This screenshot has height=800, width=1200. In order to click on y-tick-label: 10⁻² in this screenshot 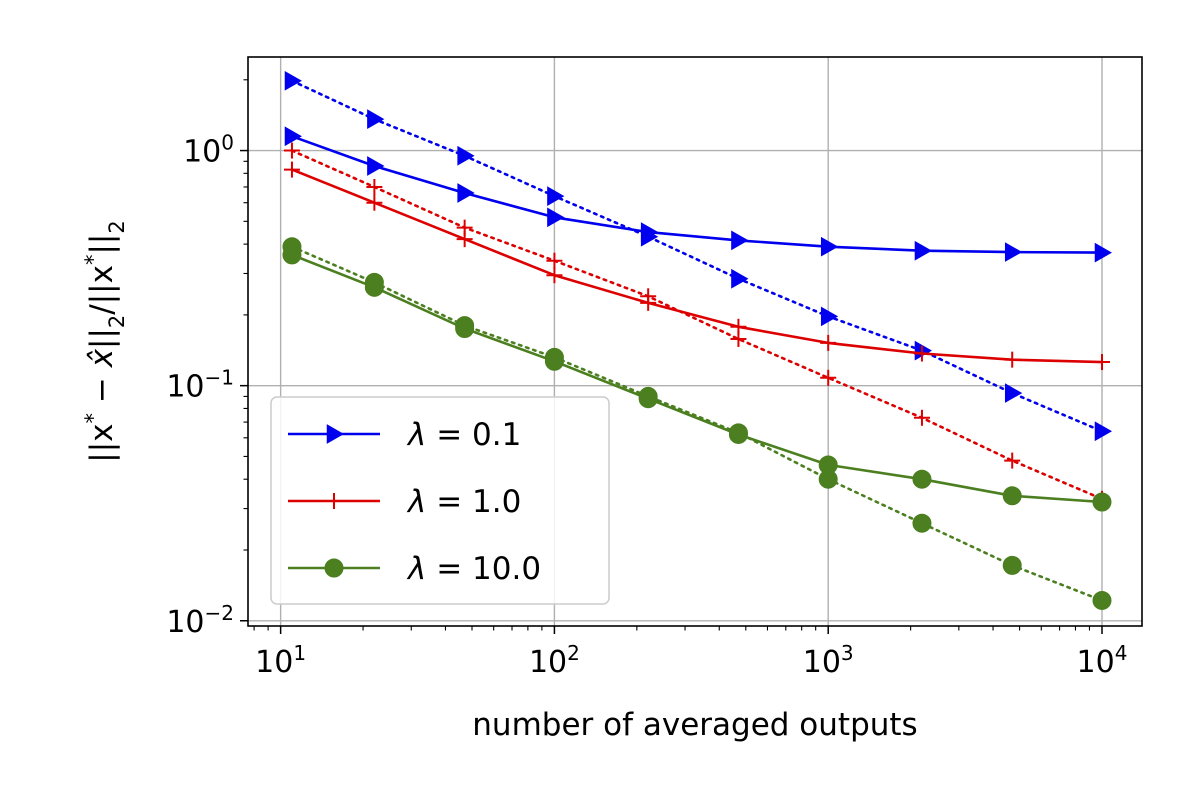, I will do `click(200, 620)`.